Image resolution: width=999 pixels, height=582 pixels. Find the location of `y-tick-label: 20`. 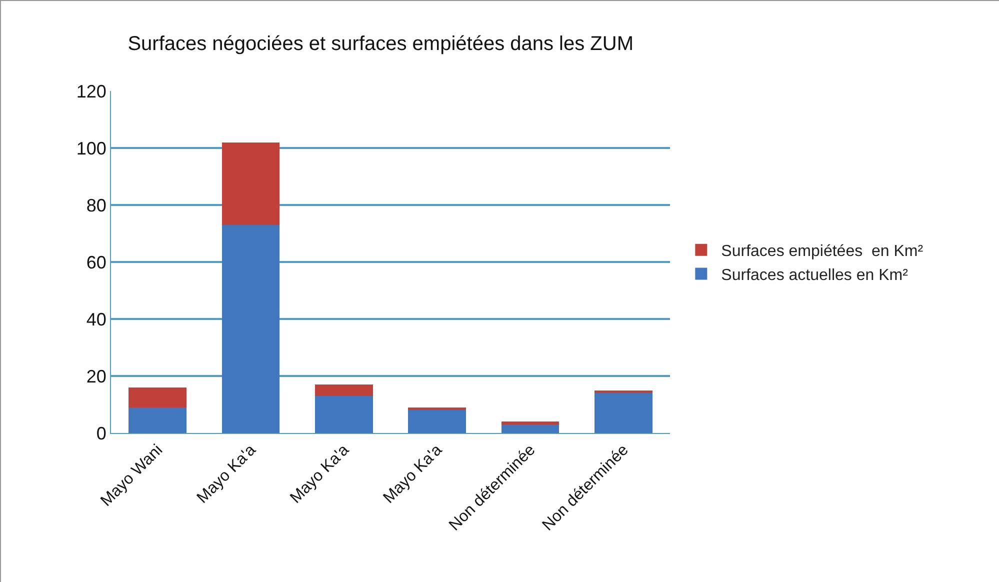

y-tick-label: 20 is located at coordinates (96, 376).